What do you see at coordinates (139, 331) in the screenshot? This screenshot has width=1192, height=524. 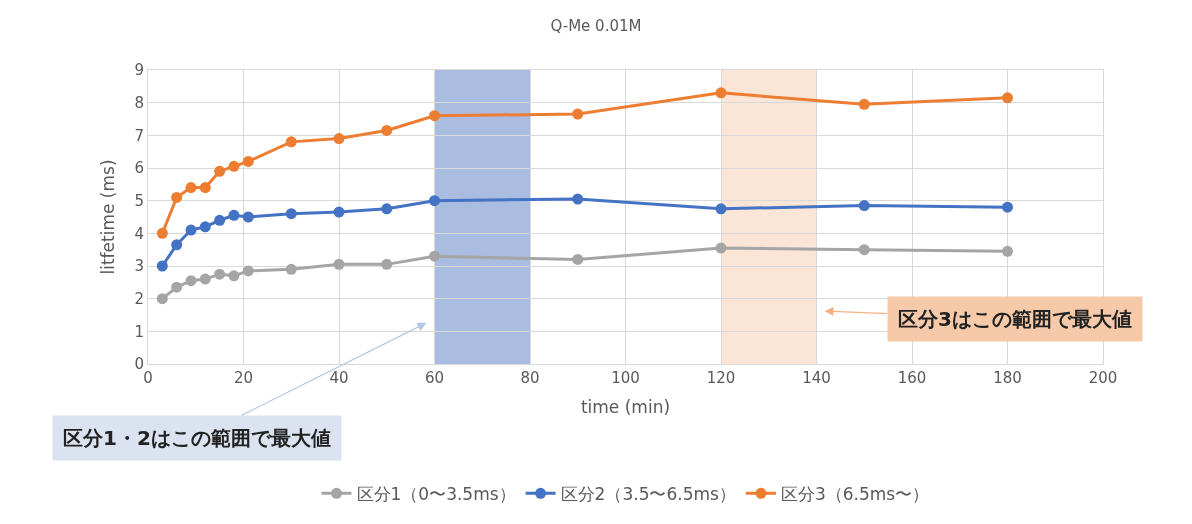 I see `y-tick-label: 1` at bounding box center [139, 331].